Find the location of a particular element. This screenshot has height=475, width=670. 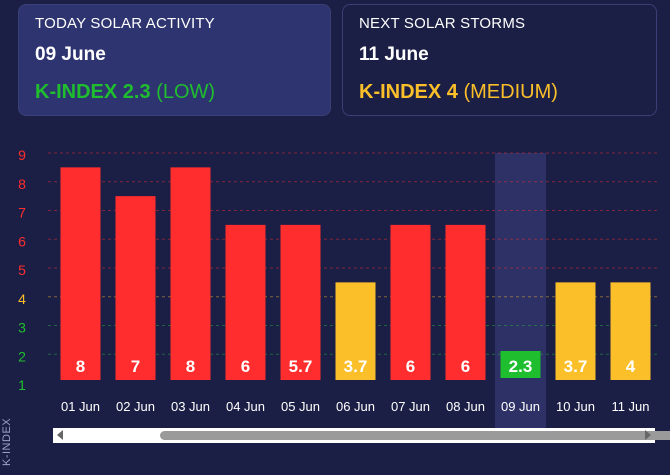

x-tick-label: 08 Jun is located at coordinates (465, 406).